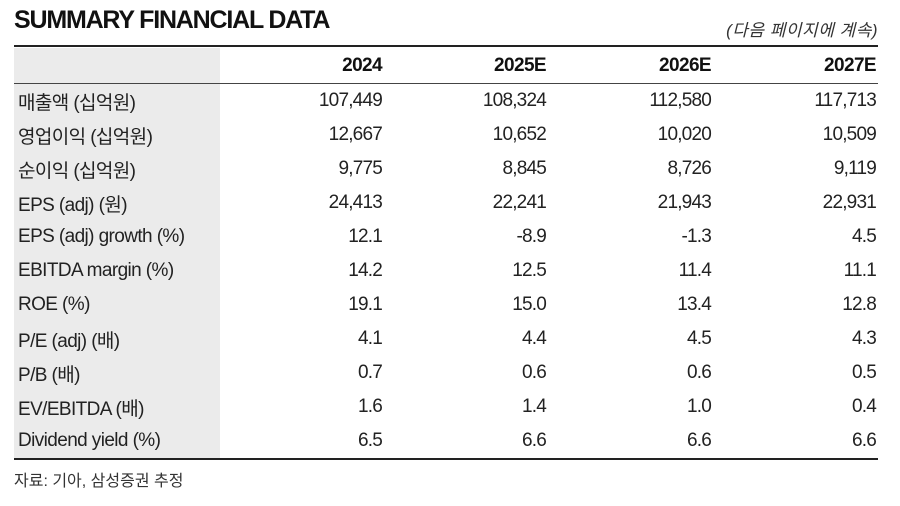 Image resolution: width=900 pixels, height=506 pixels. Describe the element at coordinates (446, 46) in the screenshot. I see `top-rule` at that location.